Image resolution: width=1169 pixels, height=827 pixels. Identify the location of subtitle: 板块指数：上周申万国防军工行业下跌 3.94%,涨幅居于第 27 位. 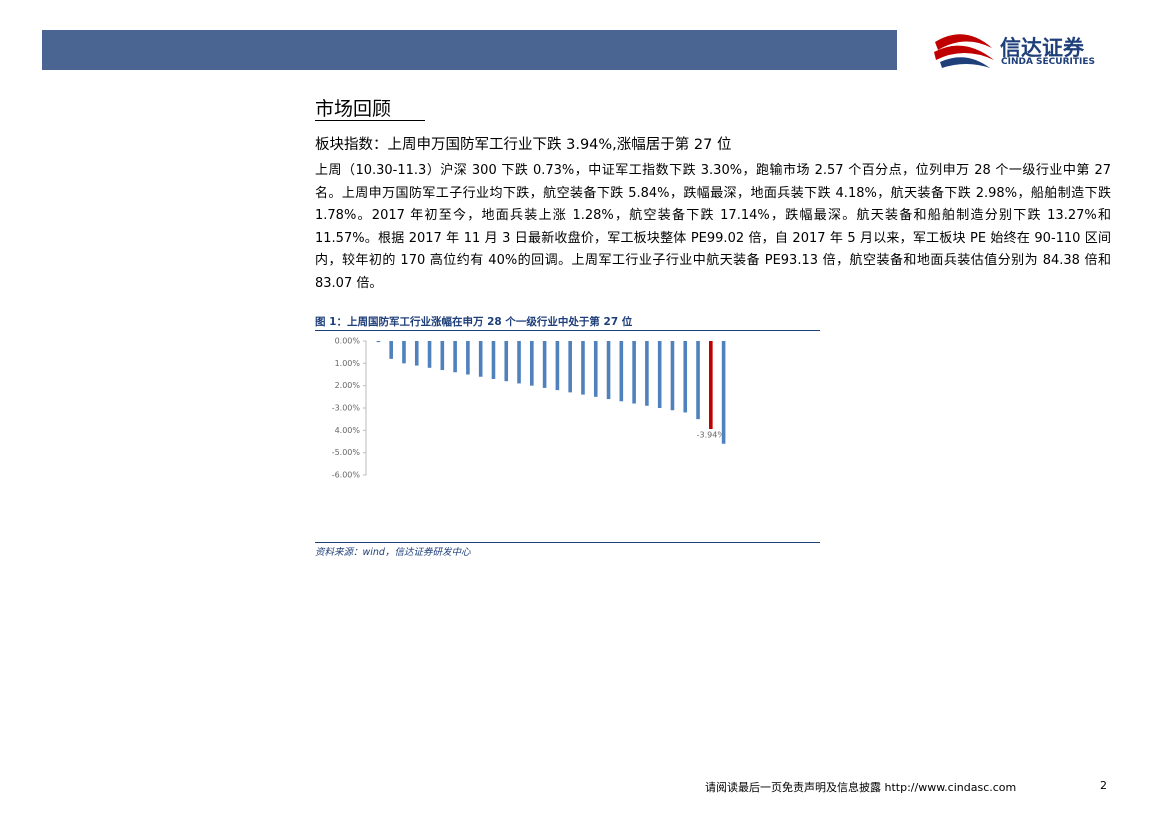
(523, 145).